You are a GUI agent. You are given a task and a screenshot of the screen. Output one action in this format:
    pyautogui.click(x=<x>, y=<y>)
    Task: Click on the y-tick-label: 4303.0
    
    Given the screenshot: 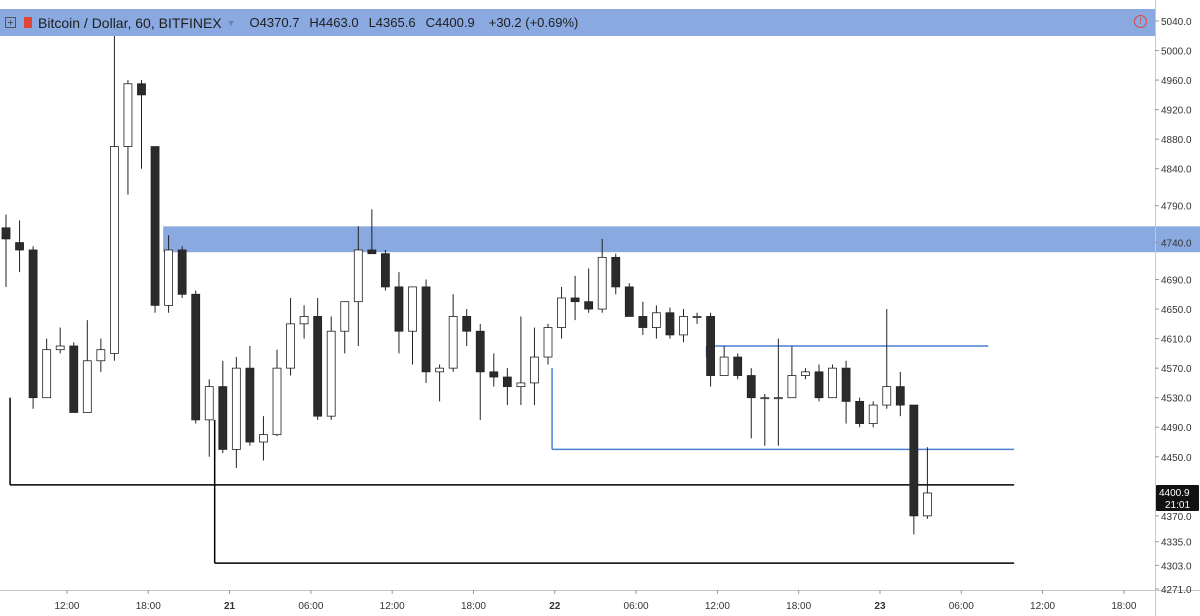 What is the action you would take?
    pyautogui.click(x=1176, y=566)
    